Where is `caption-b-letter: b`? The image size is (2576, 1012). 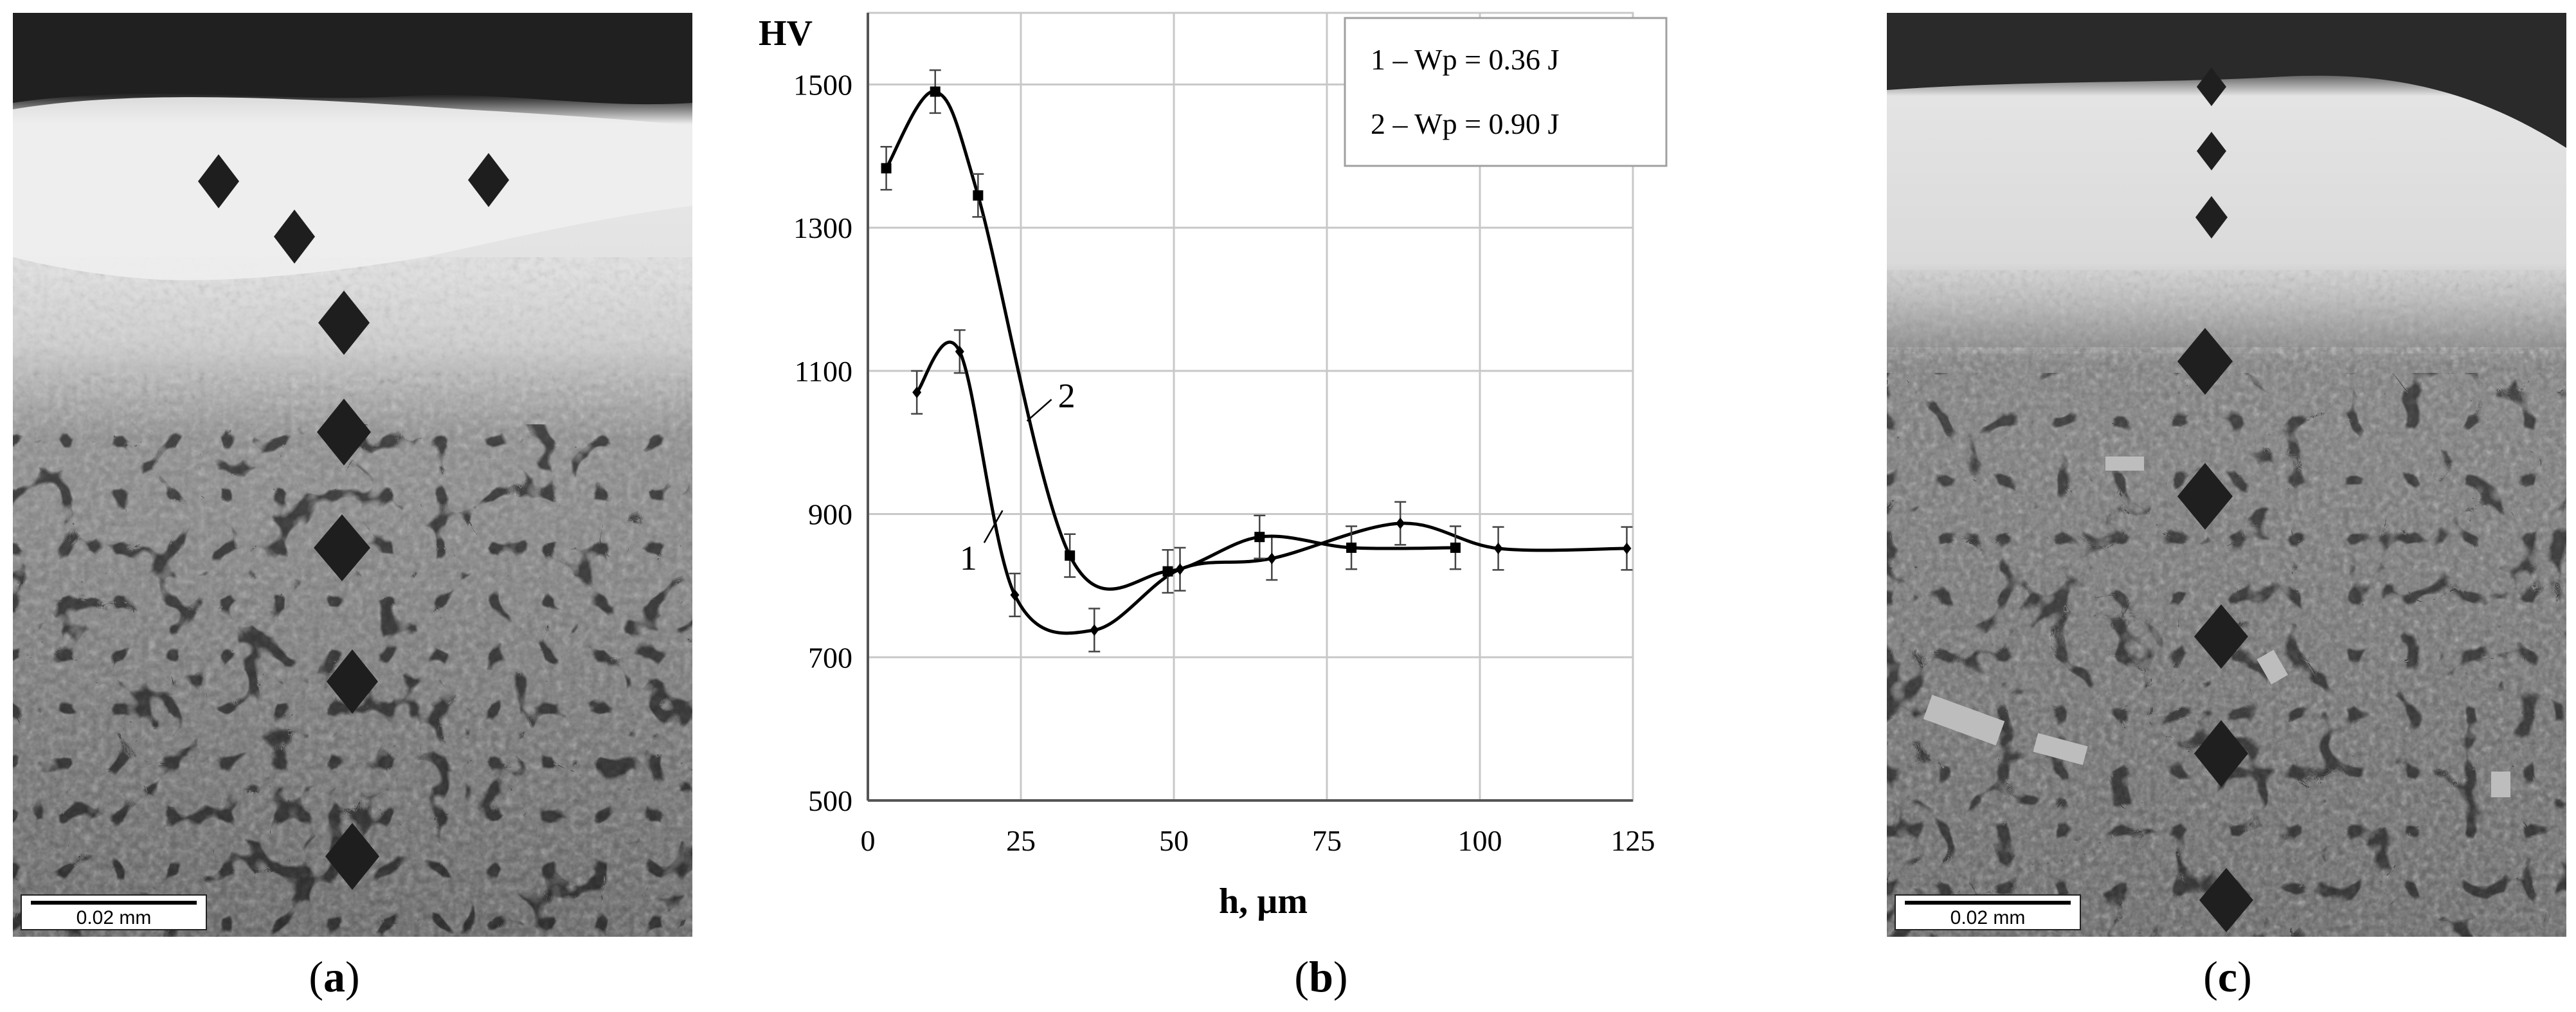 caption-b-letter: b is located at coordinates (1321, 976).